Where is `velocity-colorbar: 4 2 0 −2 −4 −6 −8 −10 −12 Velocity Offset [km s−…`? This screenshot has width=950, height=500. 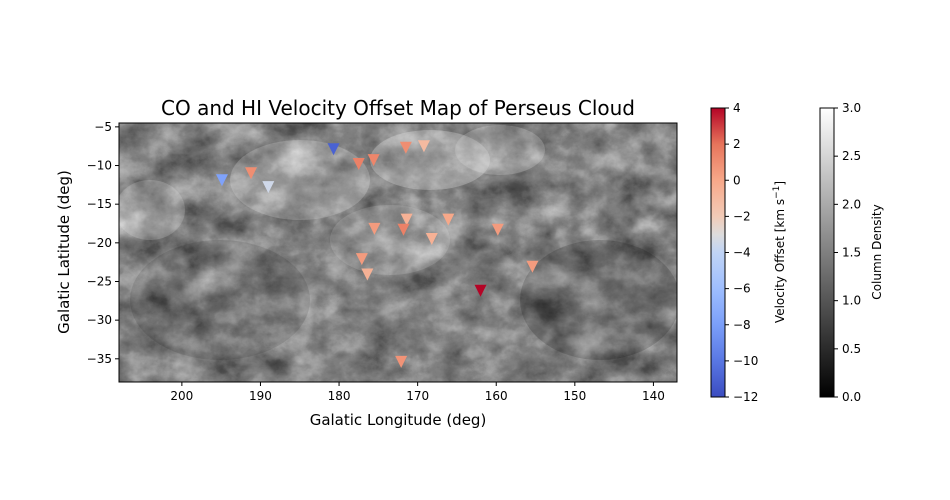
velocity-colorbar: 4 2 0 −2 −4 −6 −8 −10 −12 Velocity Offset [km s−… is located at coordinates (748, 252).